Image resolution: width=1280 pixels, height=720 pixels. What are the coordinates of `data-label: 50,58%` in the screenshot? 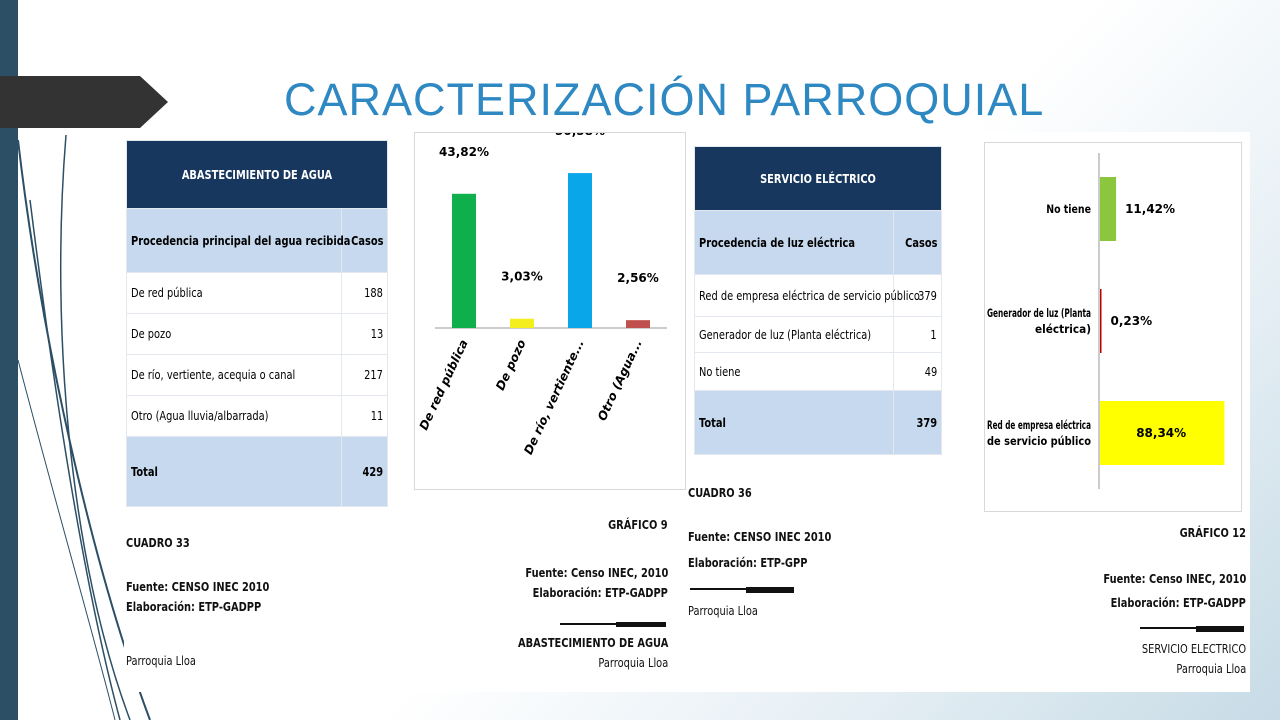 It's located at (580, 135).